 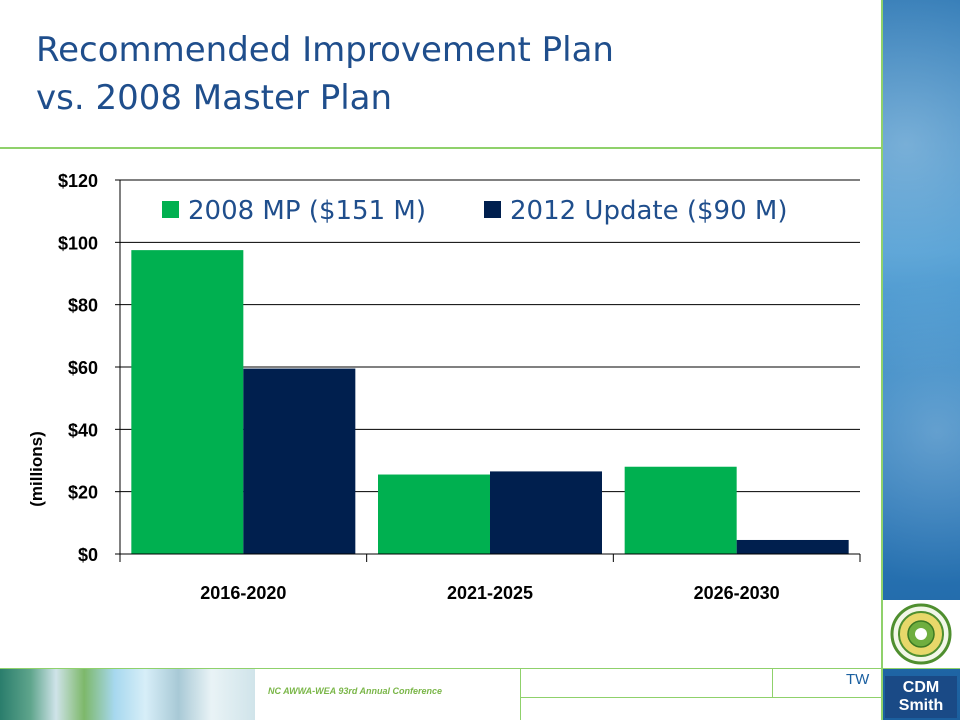 What do you see at coordinates (78, 181) in the screenshot?
I see `y-tick-label: $120` at bounding box center [78, 181].